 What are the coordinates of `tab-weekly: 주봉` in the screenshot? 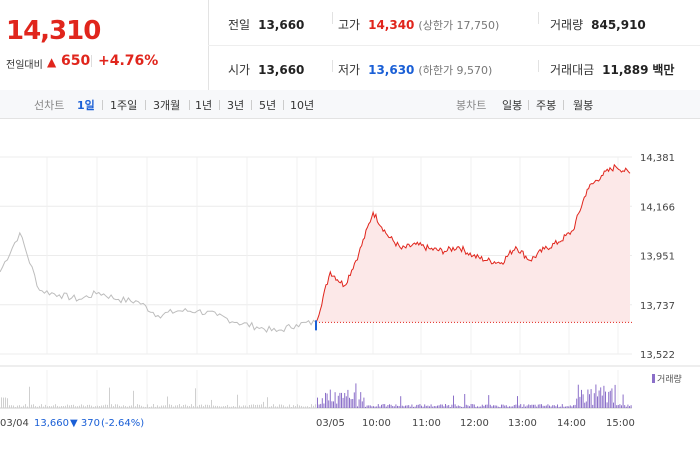 It's located at (546, 105).